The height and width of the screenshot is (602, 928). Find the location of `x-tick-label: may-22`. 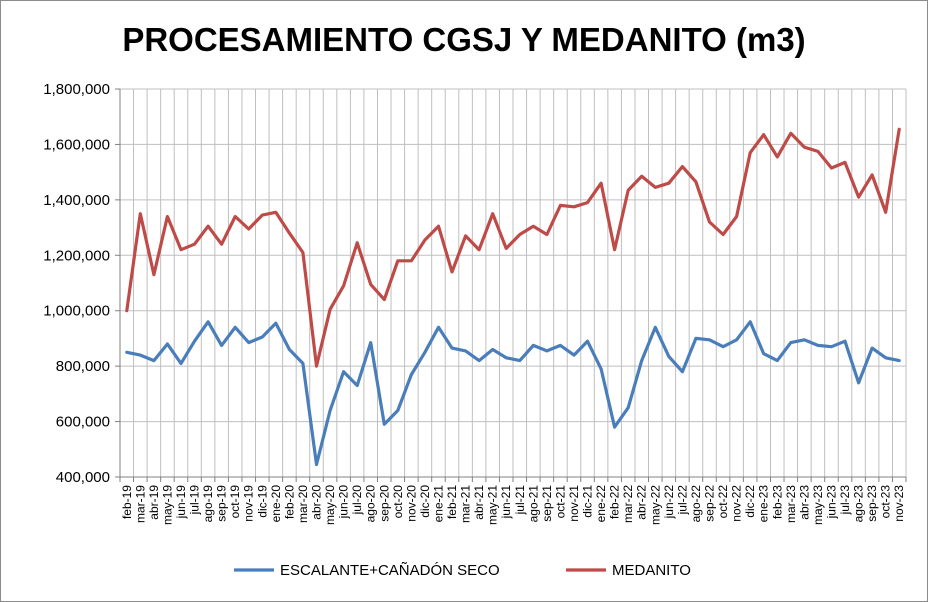

x-tick-label: may-22 is located at coordinates (655, 505).